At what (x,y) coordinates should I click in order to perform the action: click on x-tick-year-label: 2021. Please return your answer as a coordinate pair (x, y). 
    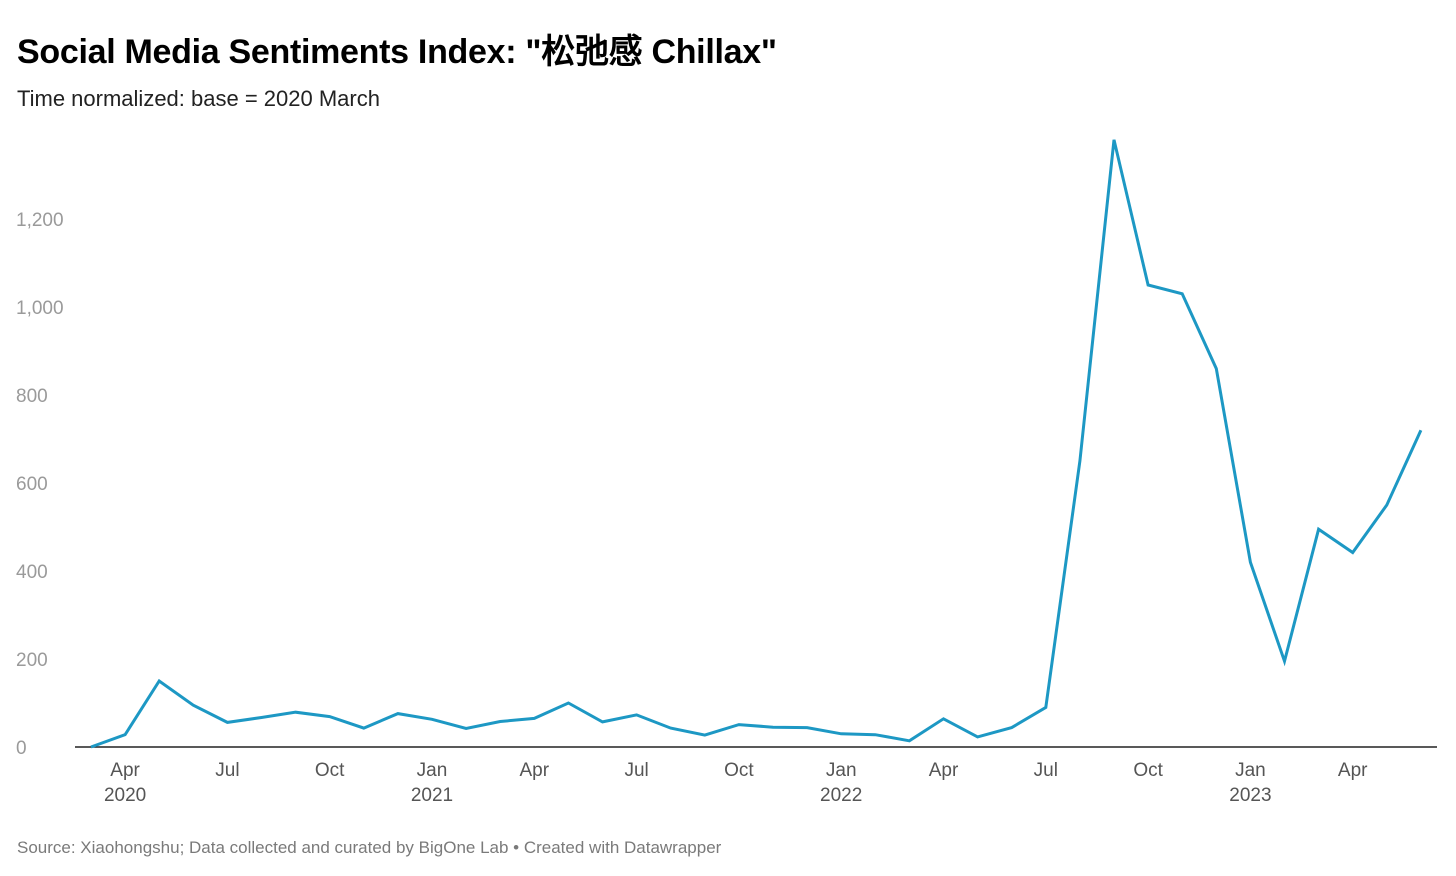
    Looking at the image, I should click on (432, 795).